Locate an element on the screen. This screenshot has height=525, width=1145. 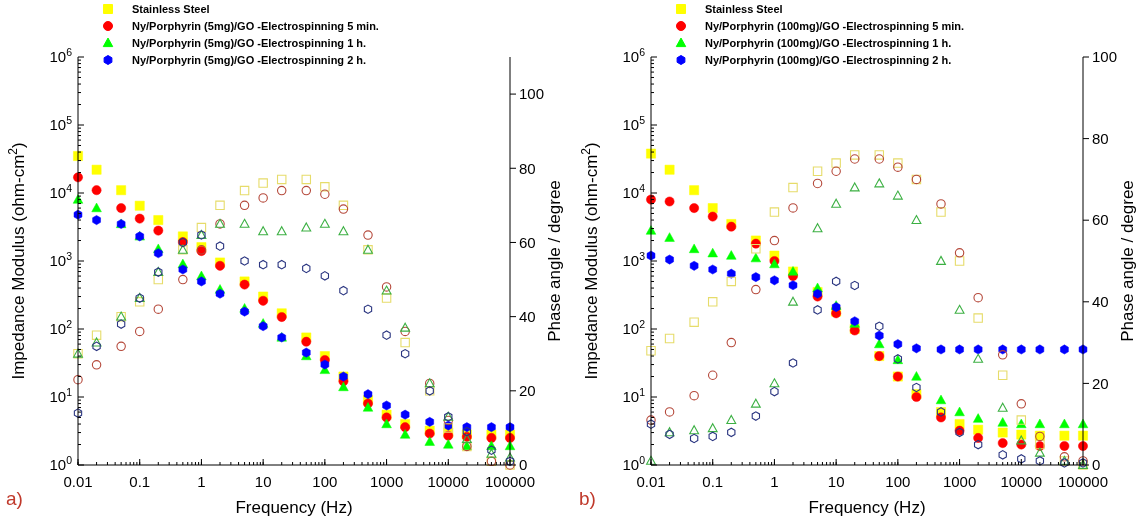
text: b) is located at coordinates (587, 498).